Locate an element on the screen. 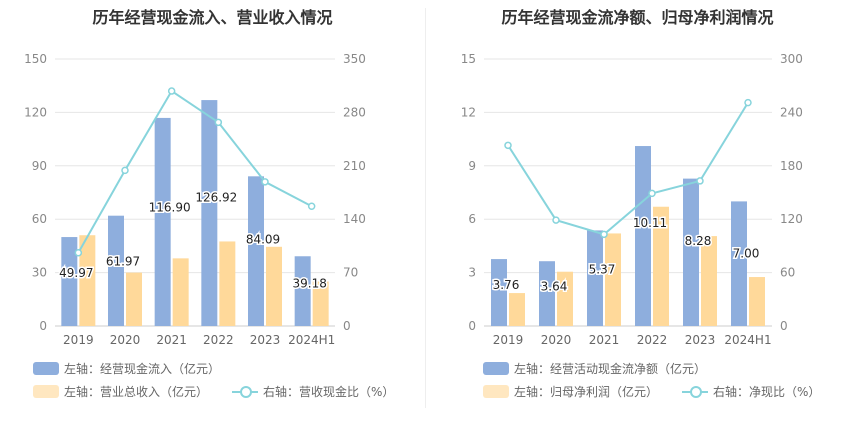 This screenshot has height=437, width=850. data-label: 126.92 is located at coordinates (216, 198).